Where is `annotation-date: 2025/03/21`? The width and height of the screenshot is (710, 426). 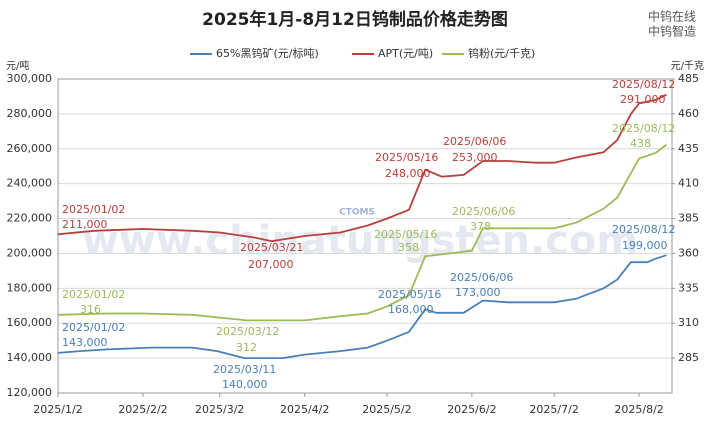
annotation-date: 2025/03/21 is located at coordinates (271, 247).